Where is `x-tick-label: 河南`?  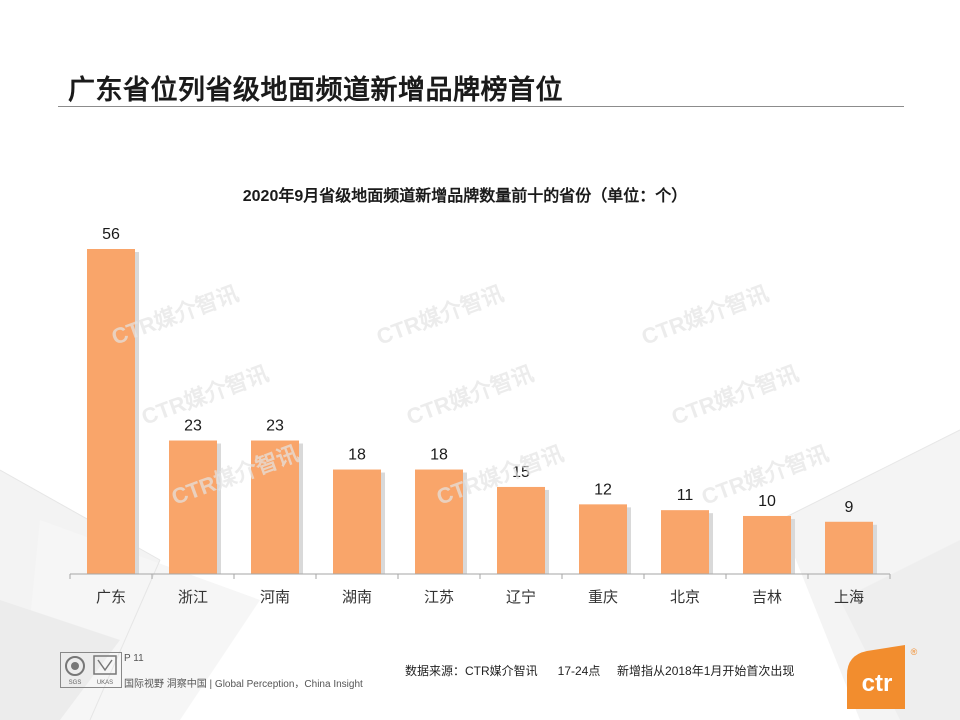
x-tick-label: 河南 is located at coordinates (275, 597).